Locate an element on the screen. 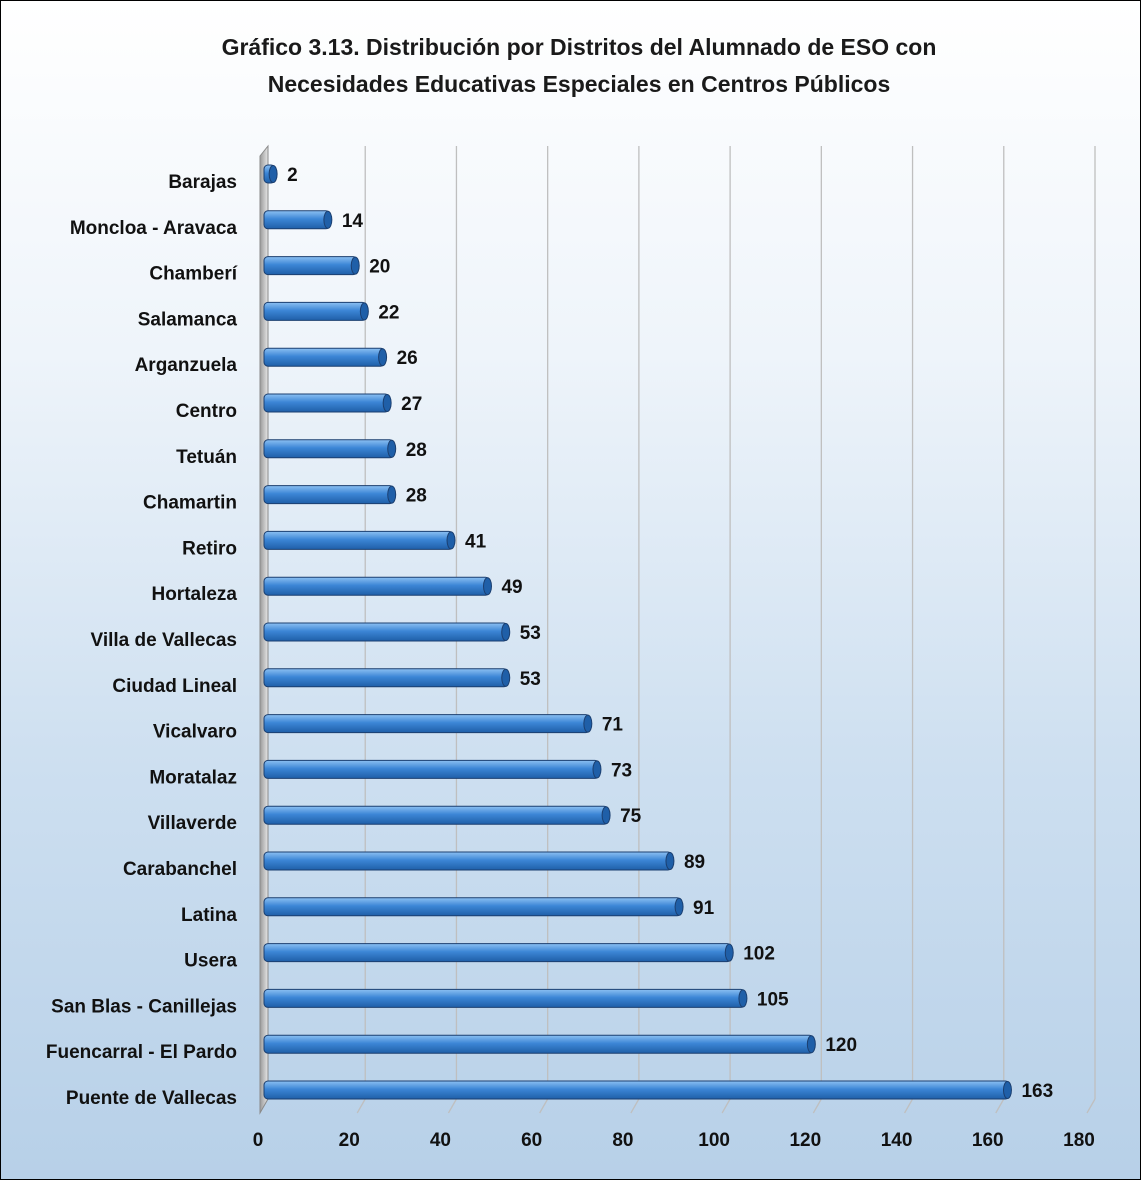  value-label: 26 is located at coordinates (407, 358).